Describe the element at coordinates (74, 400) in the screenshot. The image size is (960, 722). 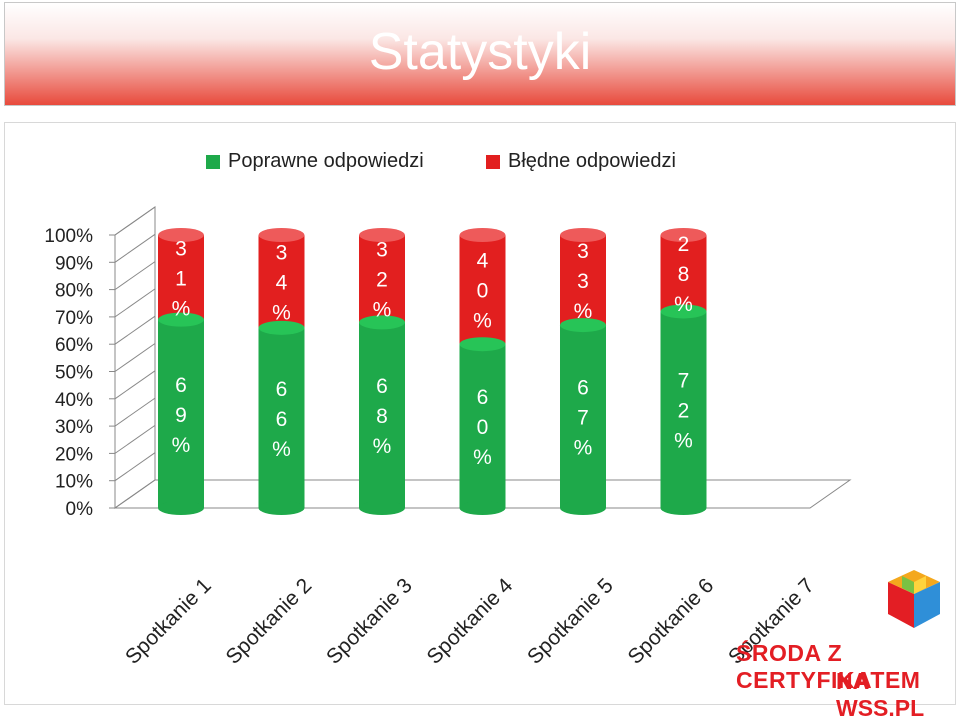
I see `y-tick-label: 40%` at that location.